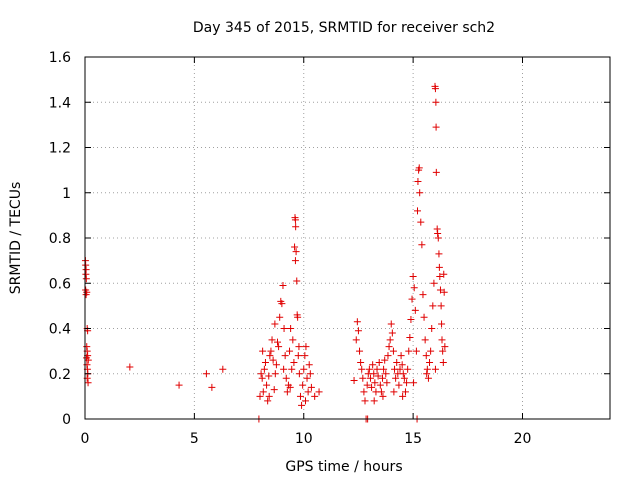 This screenshot has height=480, width=640. What do you see at coordinates (60, 149) in the screenshot?
I see `y-tick-label: 1.2` at bounding box center [60, 149].